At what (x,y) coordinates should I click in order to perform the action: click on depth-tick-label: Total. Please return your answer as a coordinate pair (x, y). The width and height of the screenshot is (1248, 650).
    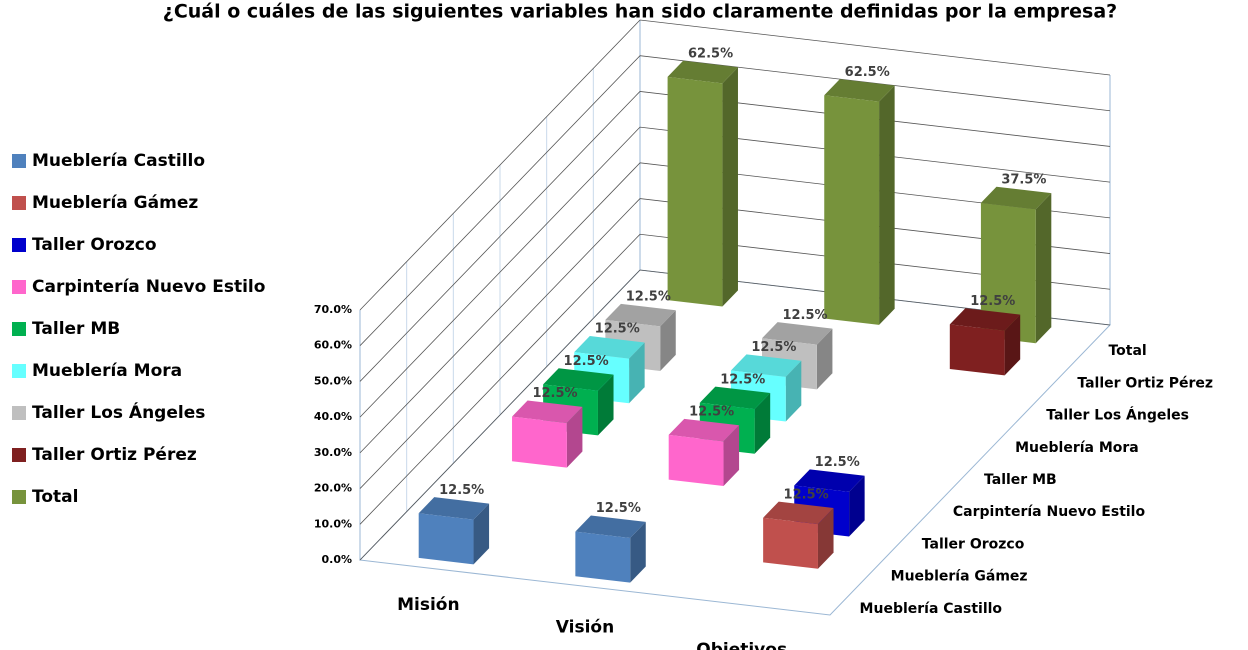
    Looking at the image, I should click on (1127, 351).